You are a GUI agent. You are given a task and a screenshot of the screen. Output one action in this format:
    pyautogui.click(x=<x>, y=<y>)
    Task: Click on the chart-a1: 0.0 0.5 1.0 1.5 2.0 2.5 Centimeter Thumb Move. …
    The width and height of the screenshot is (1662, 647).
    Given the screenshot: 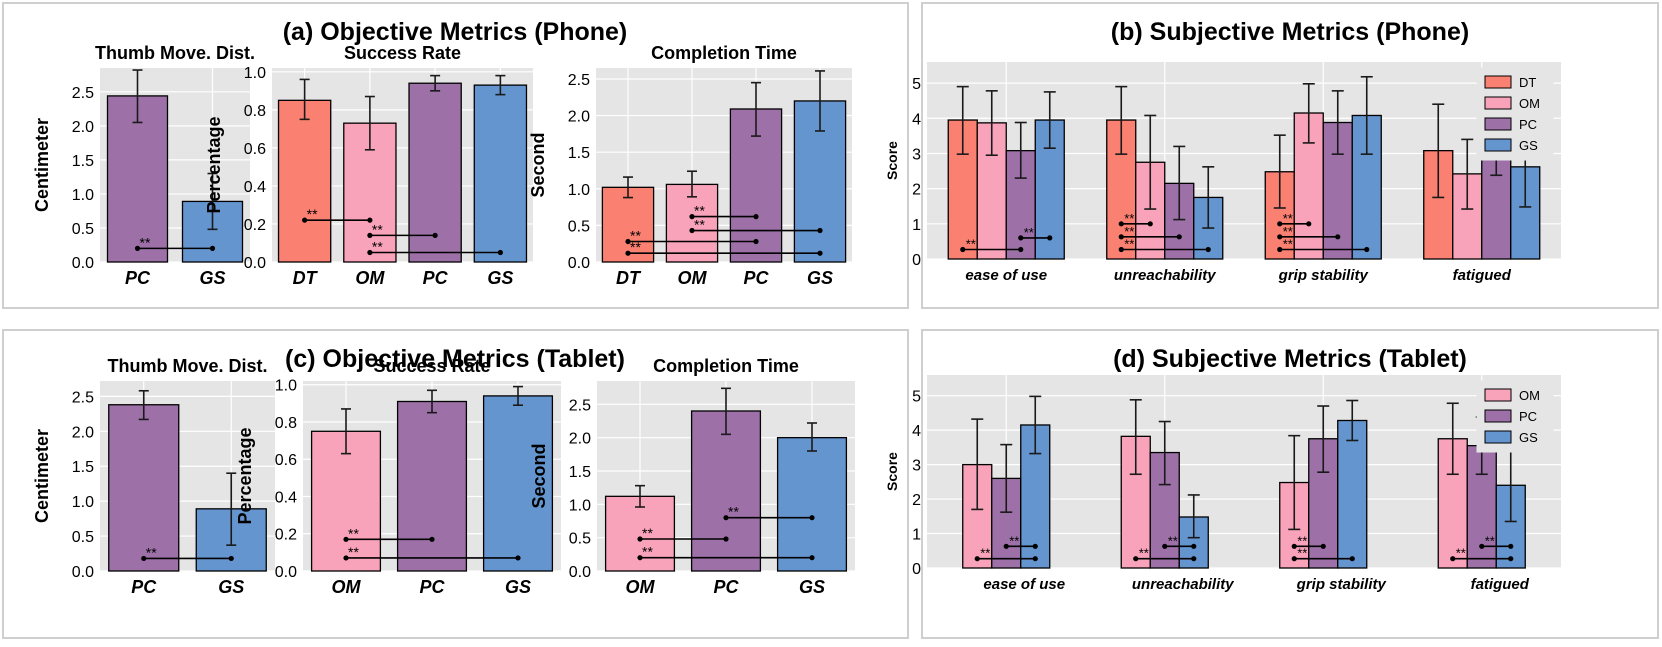 What is the action you would take?
    pyautogui.click(x=143, y=165)
    